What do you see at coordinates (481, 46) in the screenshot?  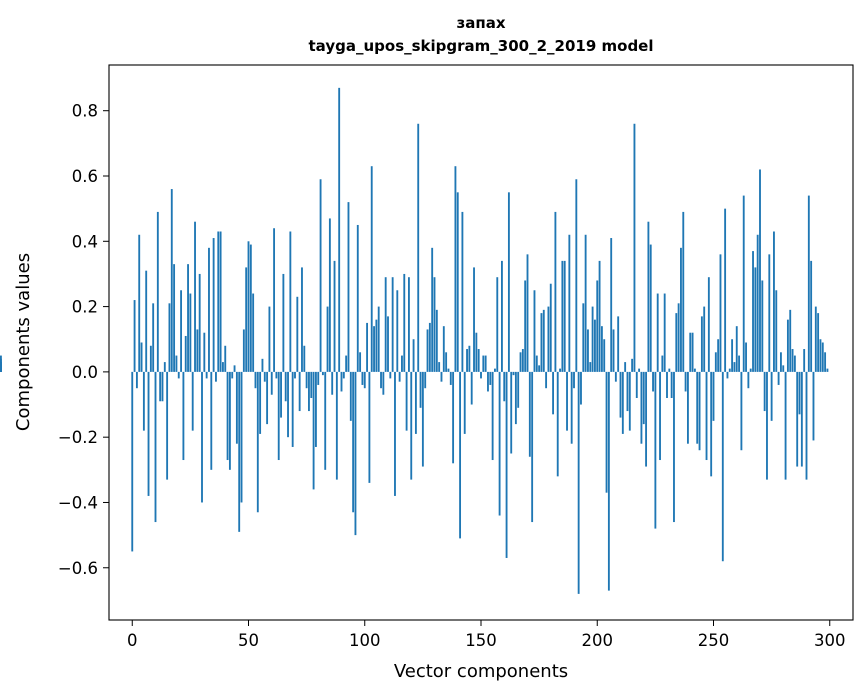 I see `chart-subtitle: tayga_upos_skipgram_300_2_2019 model` at bounding box center [481, 46].